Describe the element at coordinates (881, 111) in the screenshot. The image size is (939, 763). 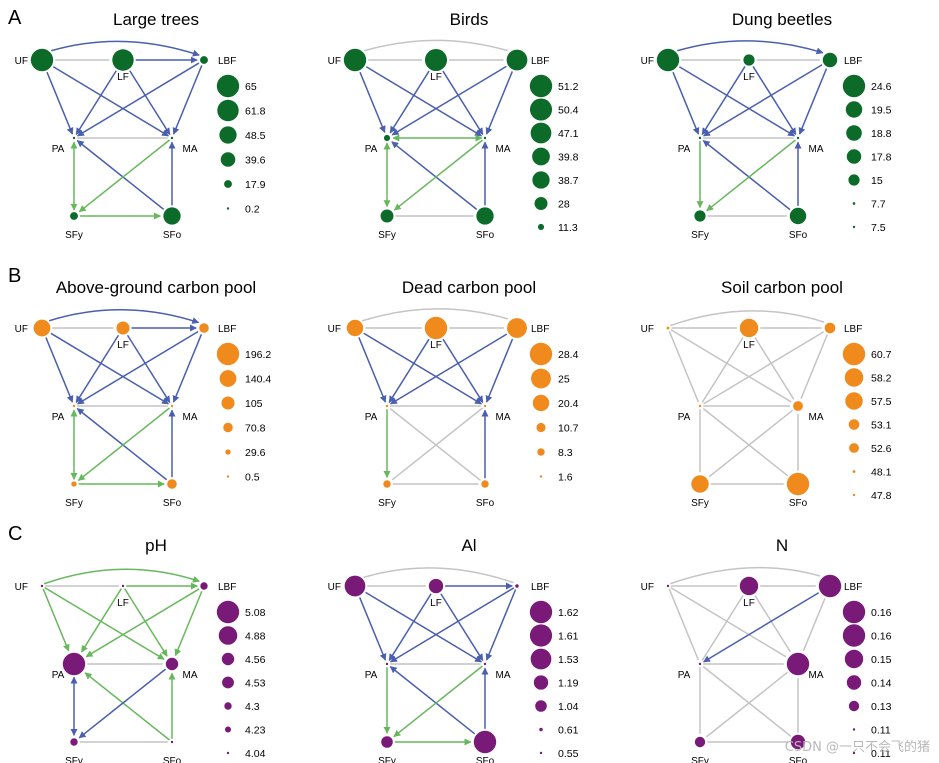
I see `legend-value: 19.5` at that location.